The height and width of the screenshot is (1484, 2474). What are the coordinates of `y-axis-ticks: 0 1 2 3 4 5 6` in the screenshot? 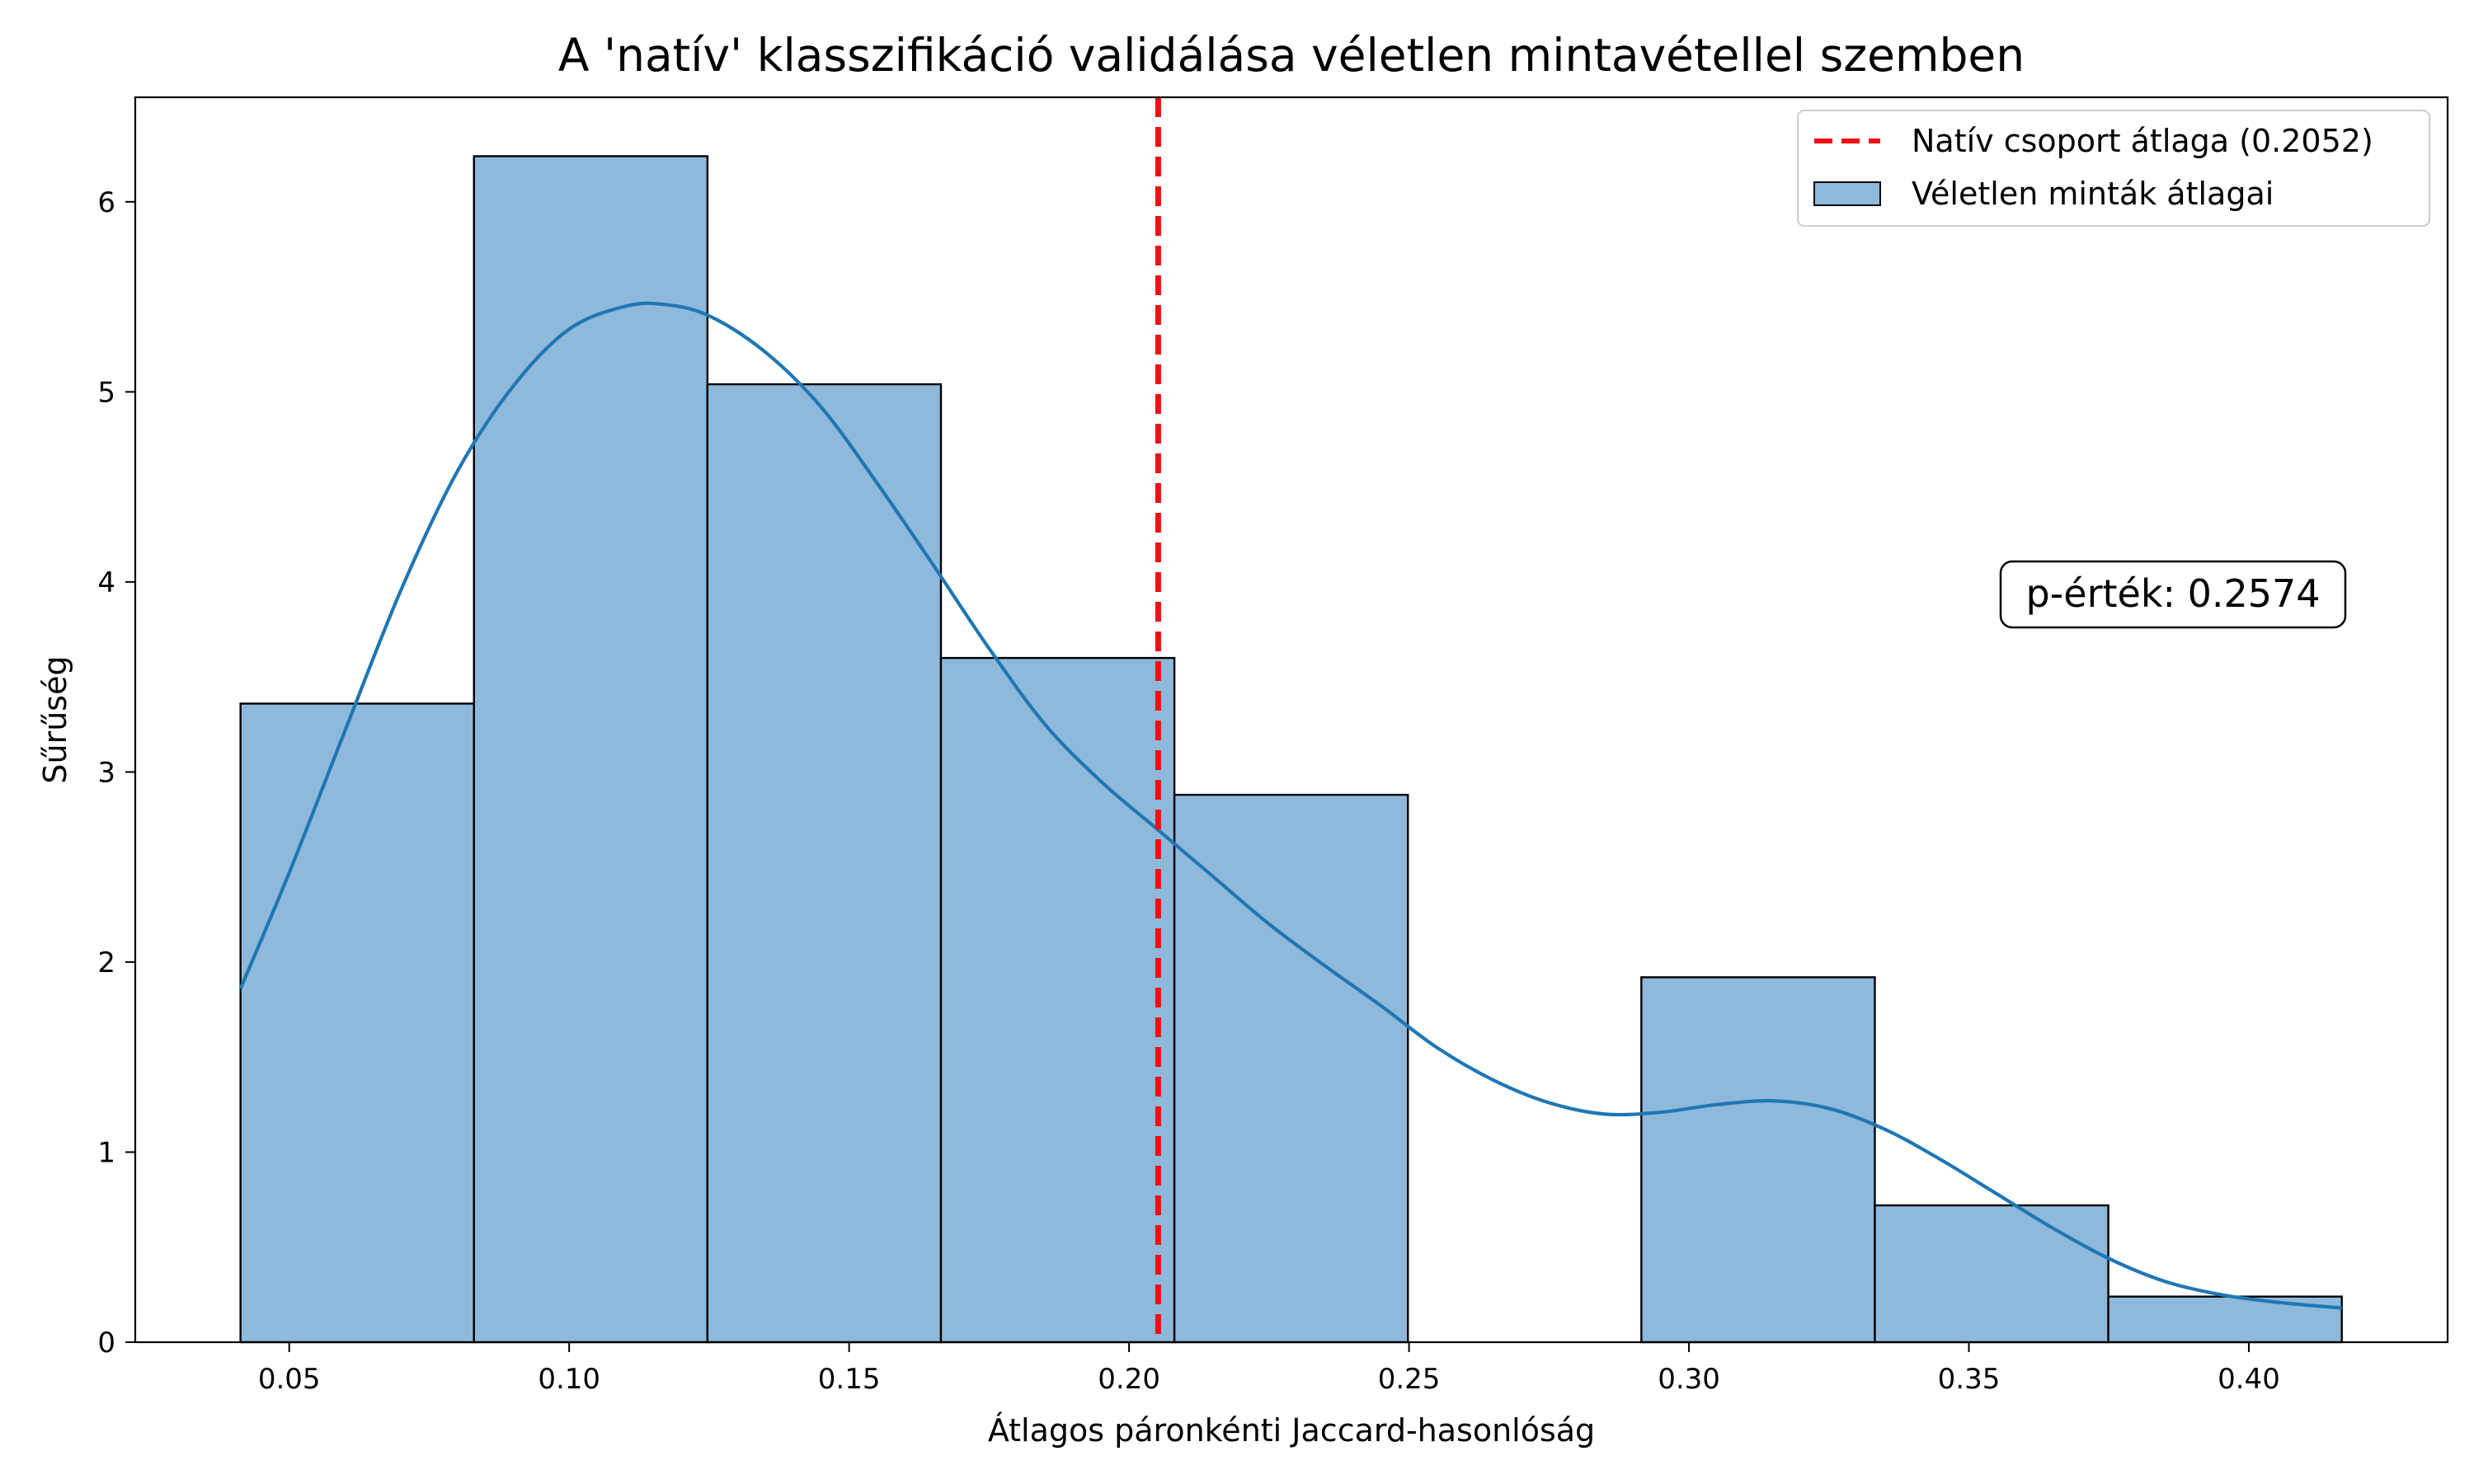 It's located at (116, 773).